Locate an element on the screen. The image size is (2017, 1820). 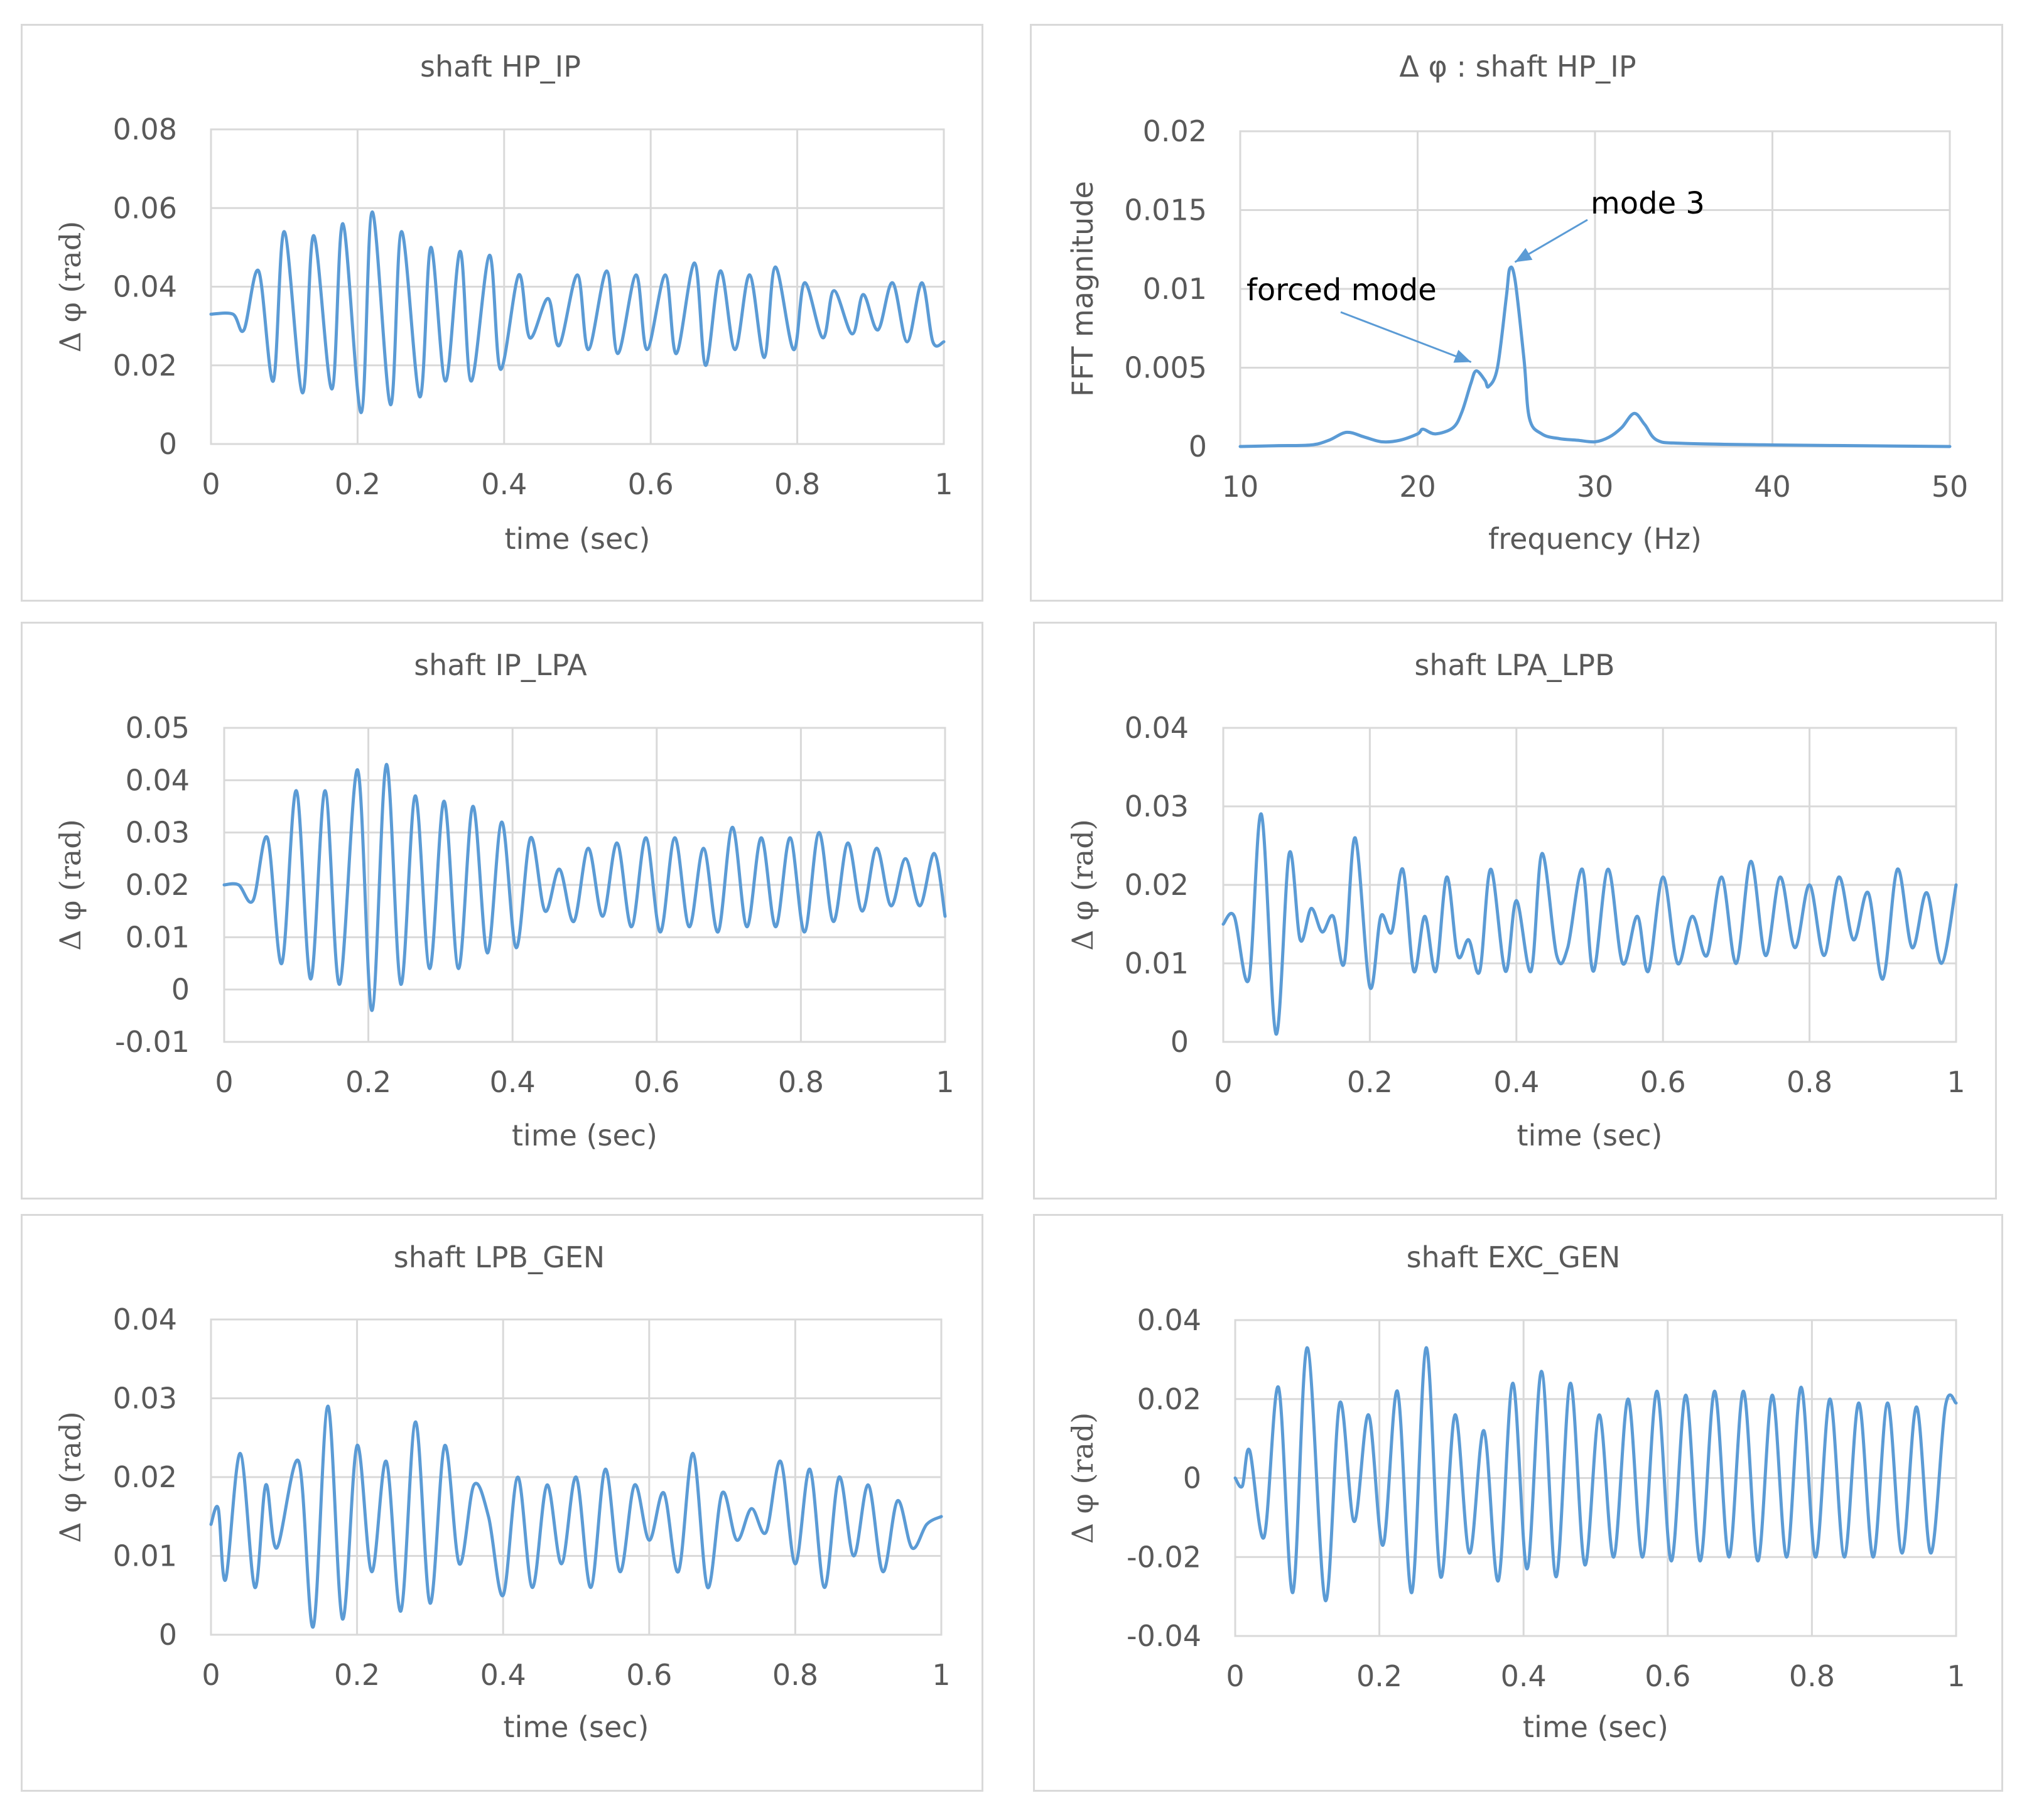
x-tick-label: 10 is located at coordinates (1240, 487).